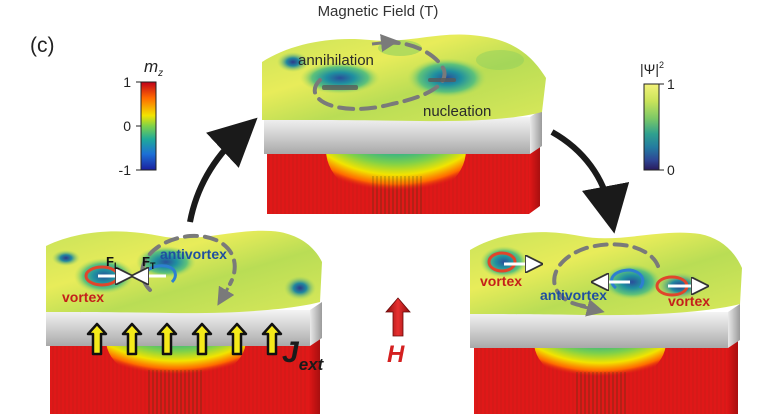  I want to click on colorbar-psi-title: |Ψ|2, so click(652, 68).